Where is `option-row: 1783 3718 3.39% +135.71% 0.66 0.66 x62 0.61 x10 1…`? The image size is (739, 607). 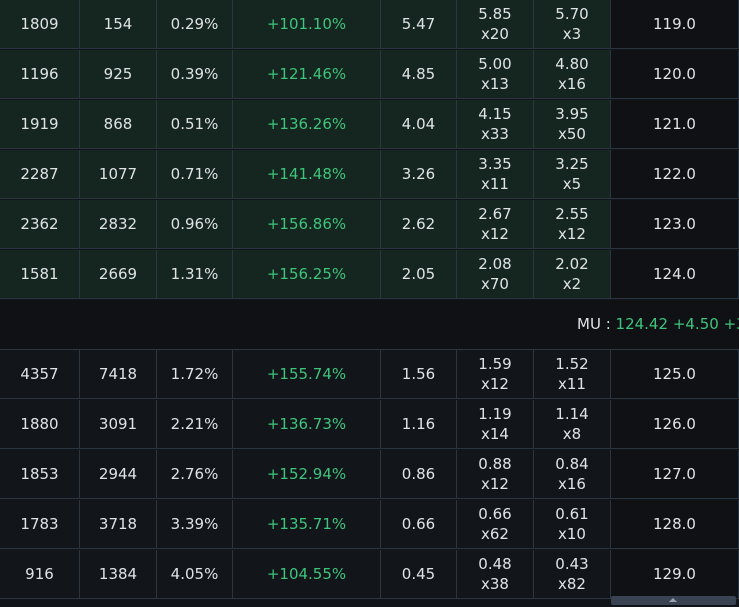 option-row: 1783 3718 3.39% +135.71% 0.66 0.66 x62 0.61 x10 1… is located at coordinates (369, 525).